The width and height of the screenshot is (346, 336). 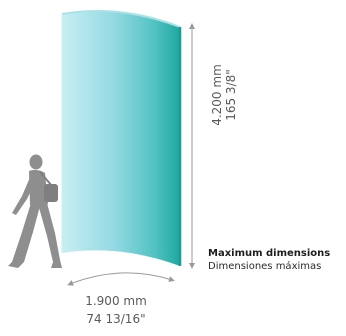 I want to click on walking-person-with-bag-icon, so click(x=35, y=211).